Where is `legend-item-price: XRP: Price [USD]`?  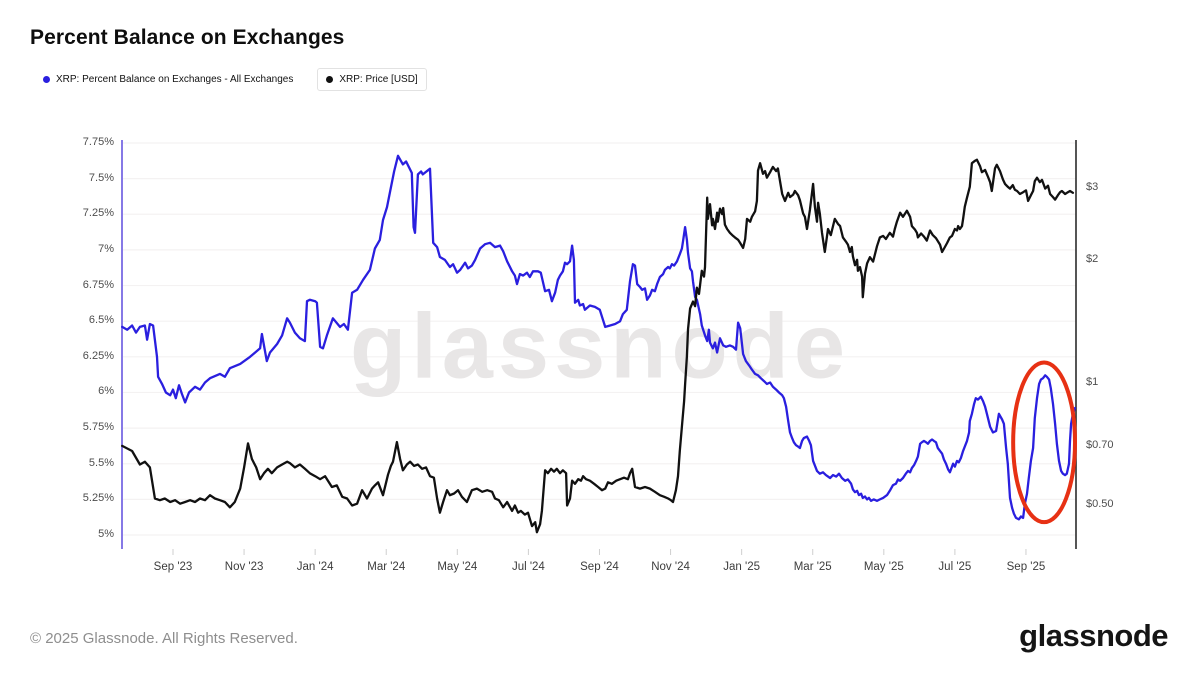 legend-item-price: XRP: Price [USD] is located at coordinates (372, 79).